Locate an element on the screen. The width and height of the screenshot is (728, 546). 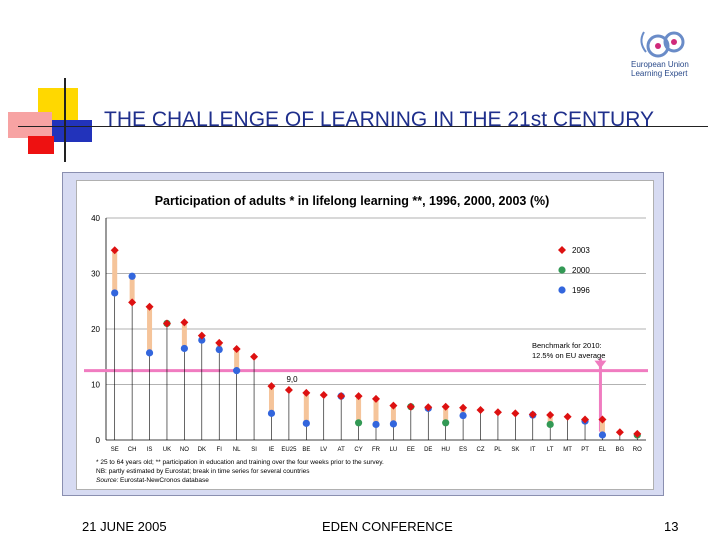
chart-source-text: Eurostat-NewCronos database is located at coordinates (164, 480).